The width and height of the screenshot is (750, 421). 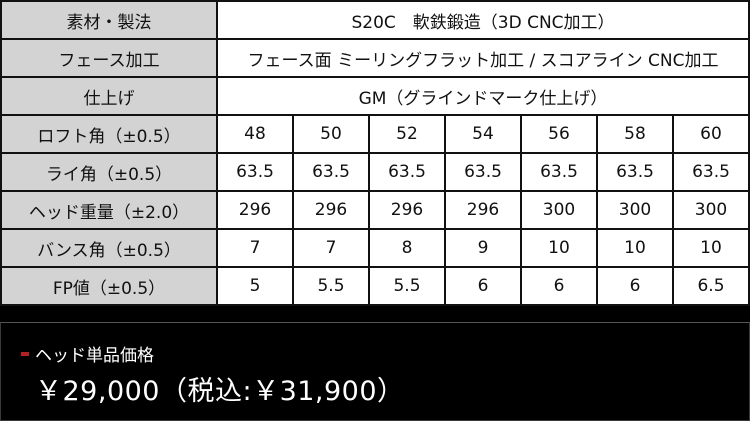 I want to click on spec-row: バンス角（±0.5） 7 7 8 9 10 10 10, so click(x=375, y=248).